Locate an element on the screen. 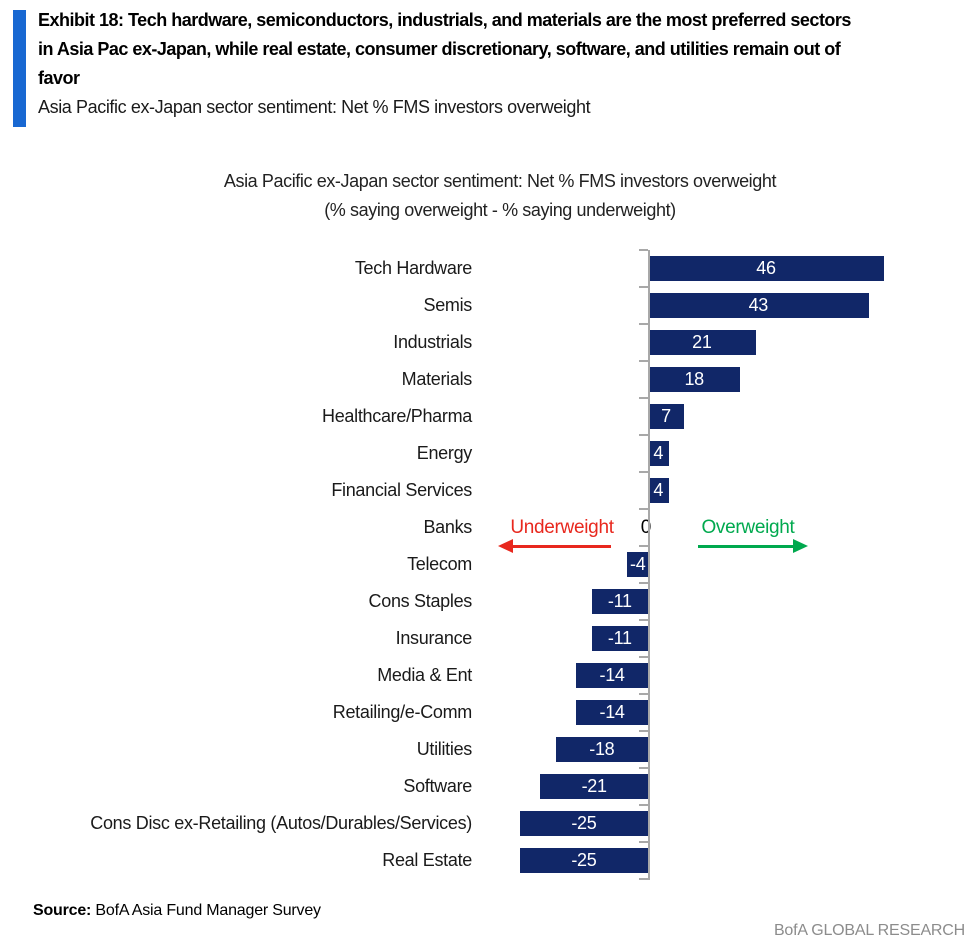 This screenshot has width=970, height=950. bar-value-label: -18 is located at coordinates (602, 749).